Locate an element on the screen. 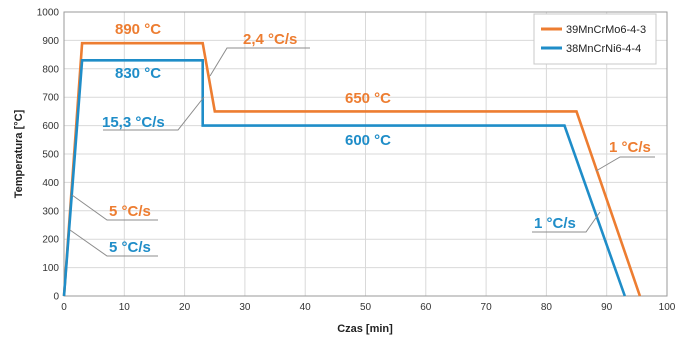 The image size is (688, 338). y-tick-label: 200 is located at coordinates (50, 240).